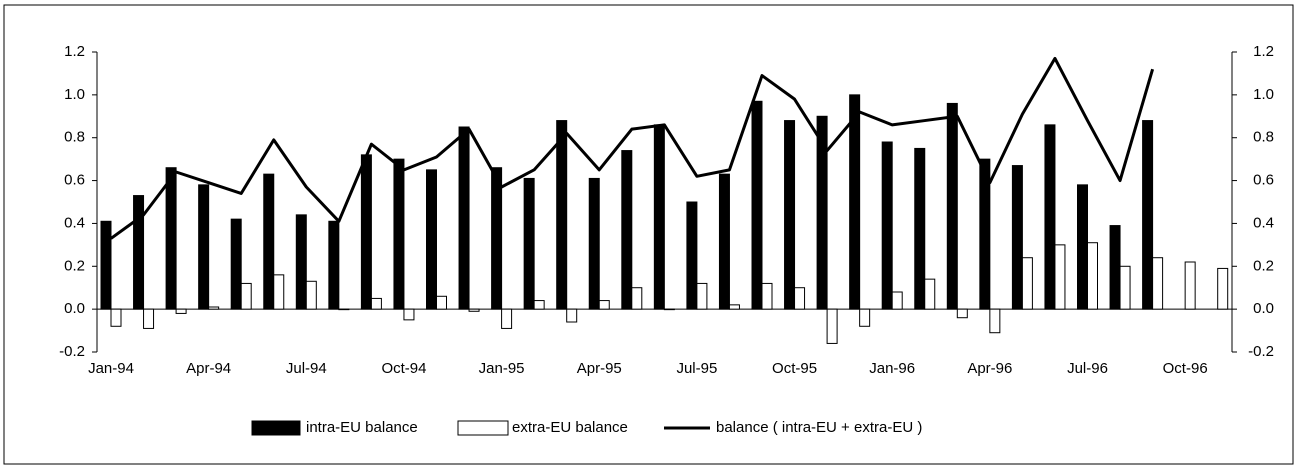  I want to click on legend-label: balance ( intra-EU + extra-EU ), so click(819, 427).